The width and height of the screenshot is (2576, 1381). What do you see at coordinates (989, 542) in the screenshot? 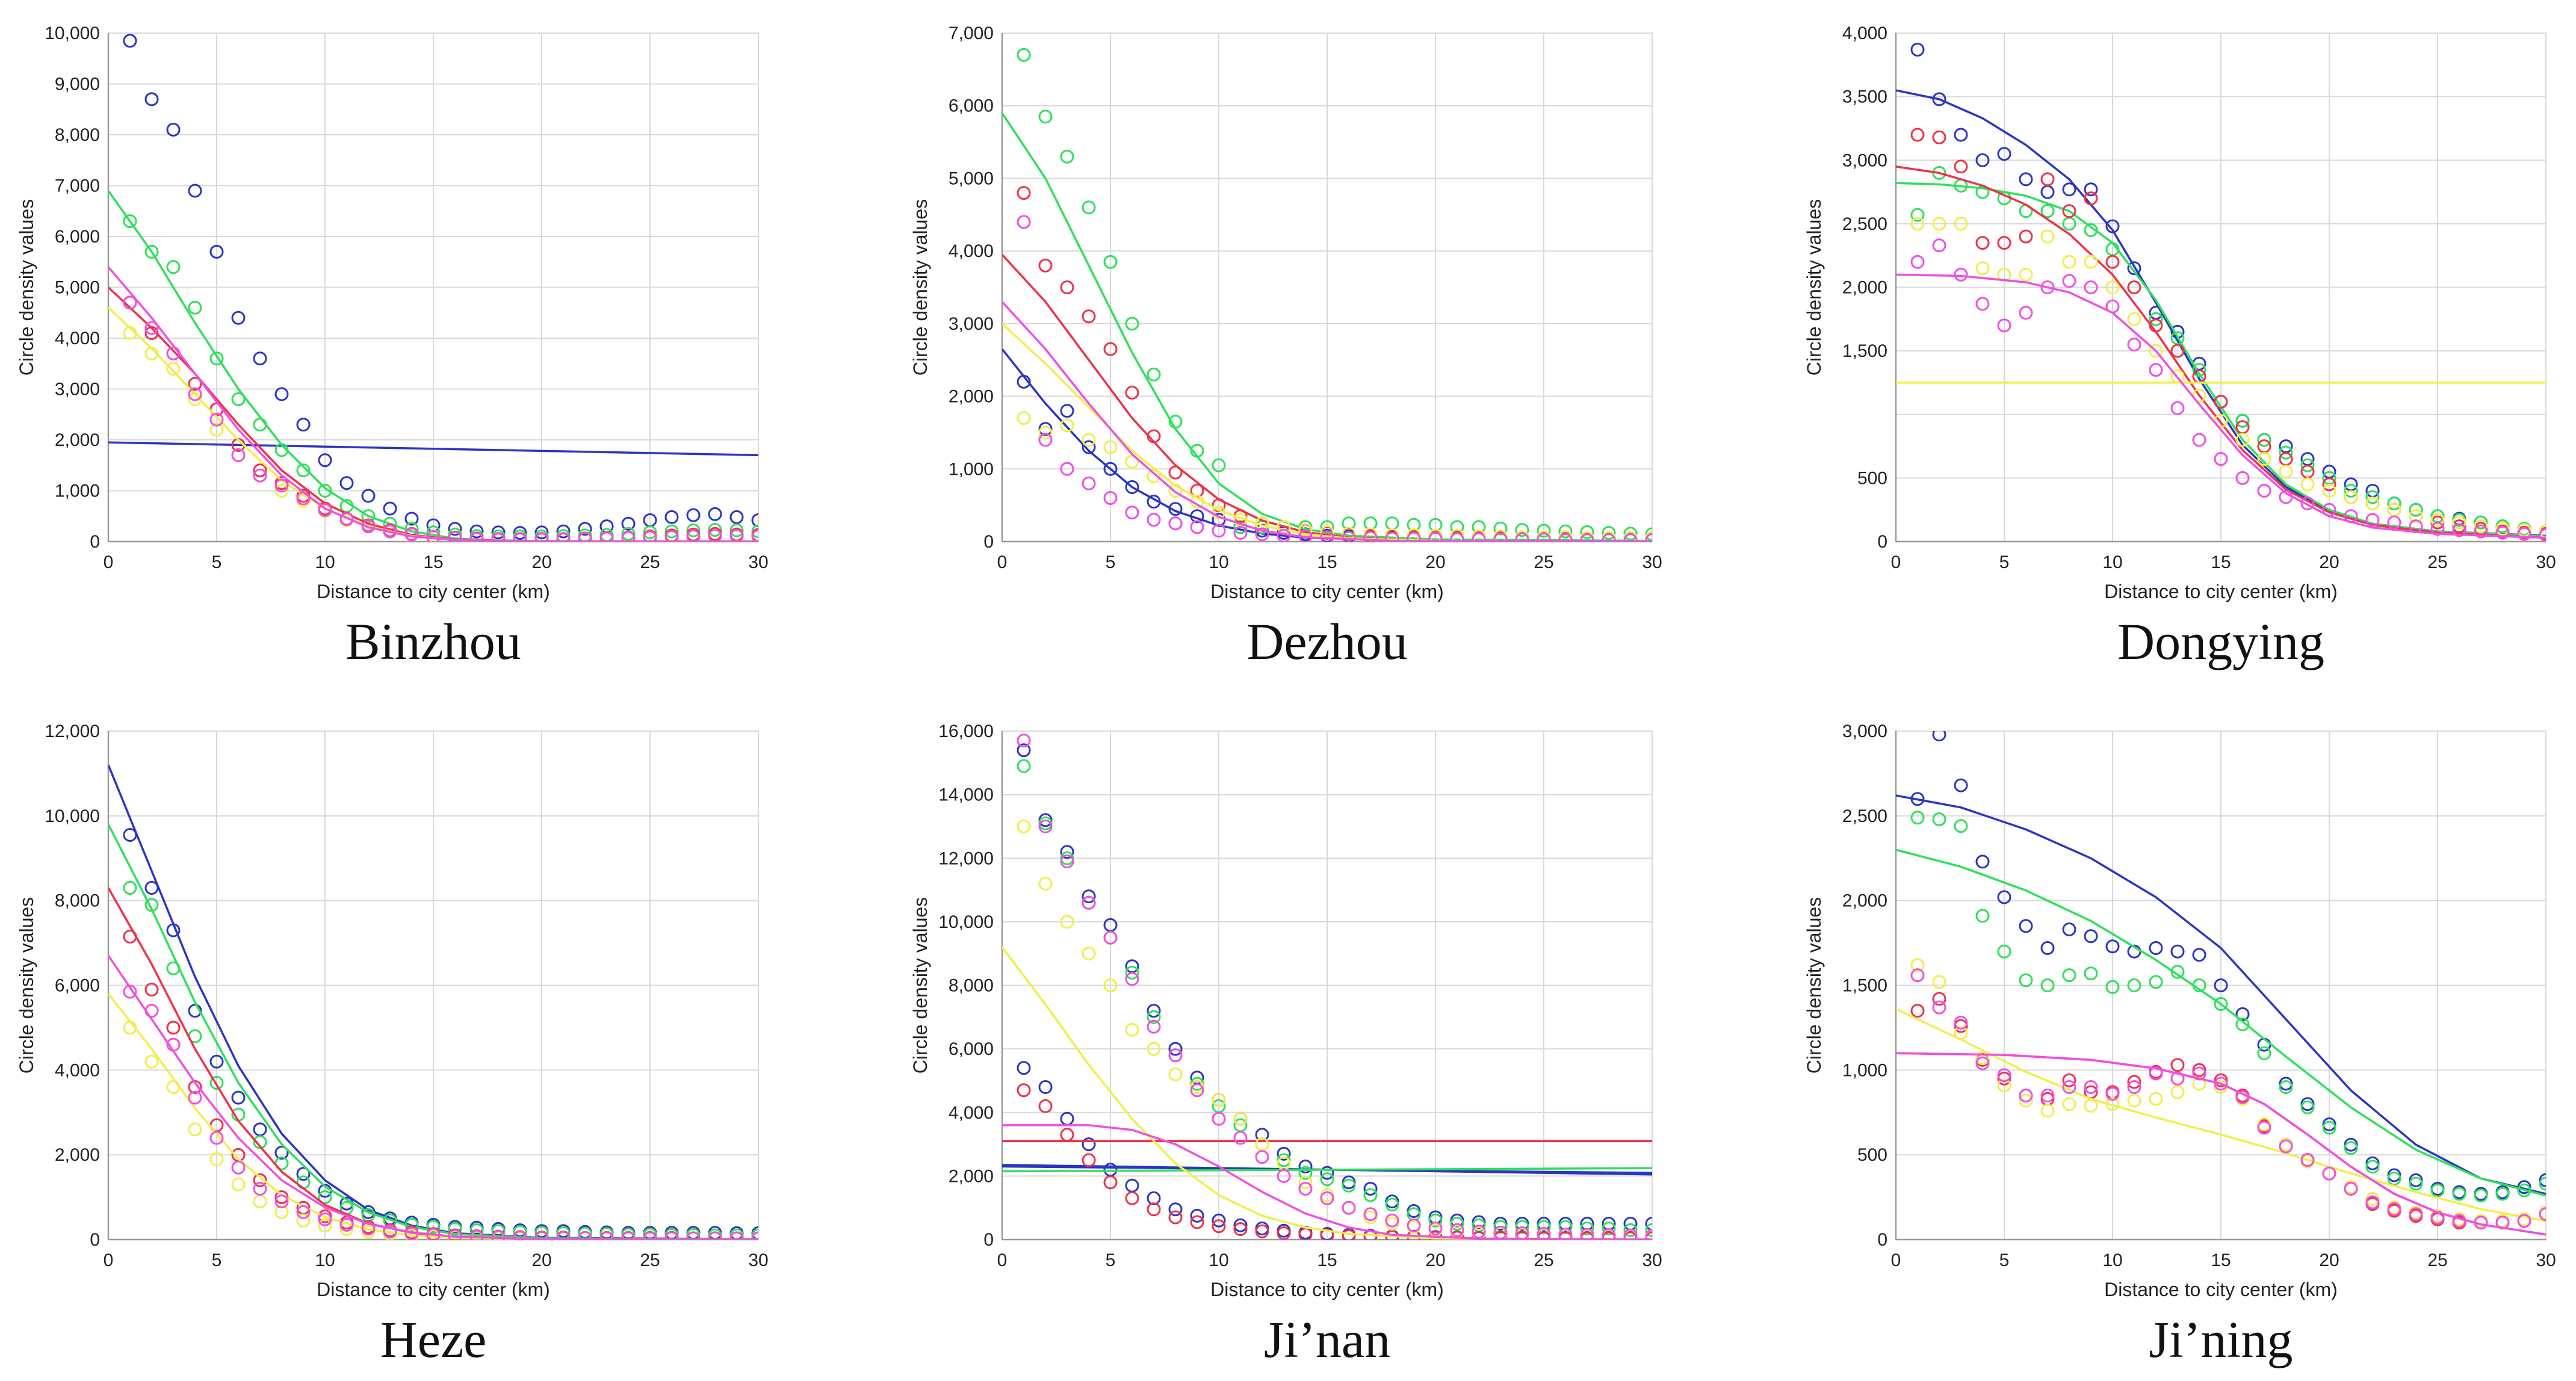
I see `chart-1-y-tick-label-0: 0` at bounding box center [989, 542].